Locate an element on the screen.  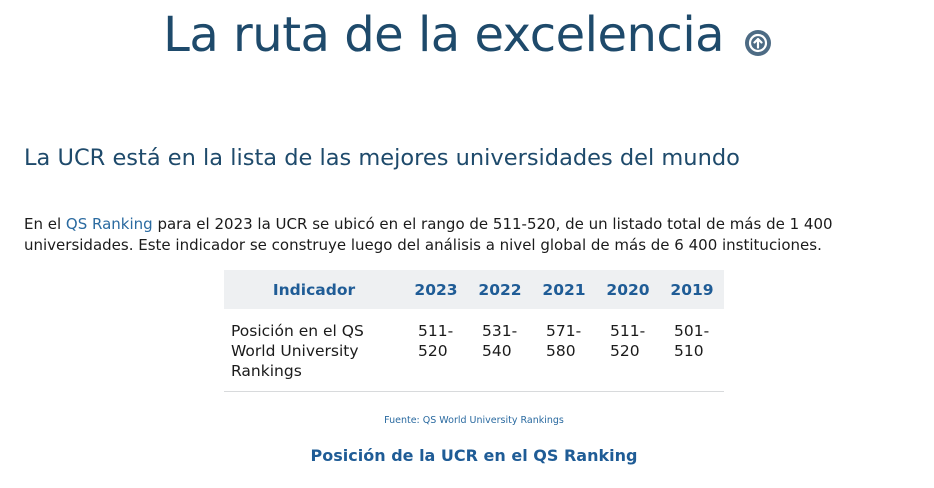
header-2019: 2019 is located at coordinates (692, 289).